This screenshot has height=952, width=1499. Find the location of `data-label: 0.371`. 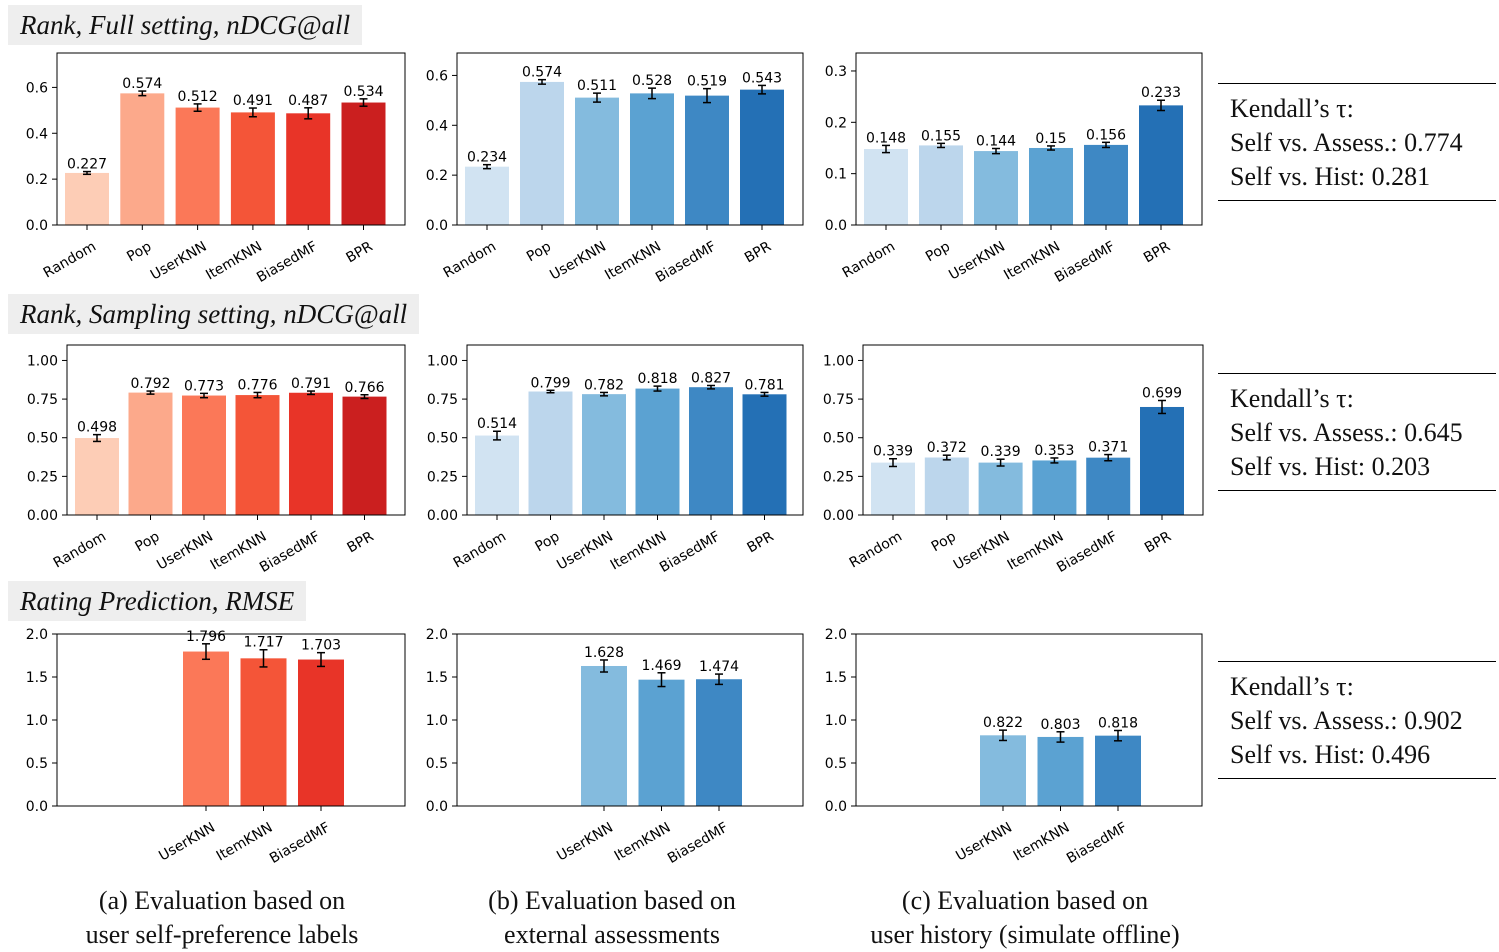

data-label: 0.371 is located at coordinates (1108, 448).